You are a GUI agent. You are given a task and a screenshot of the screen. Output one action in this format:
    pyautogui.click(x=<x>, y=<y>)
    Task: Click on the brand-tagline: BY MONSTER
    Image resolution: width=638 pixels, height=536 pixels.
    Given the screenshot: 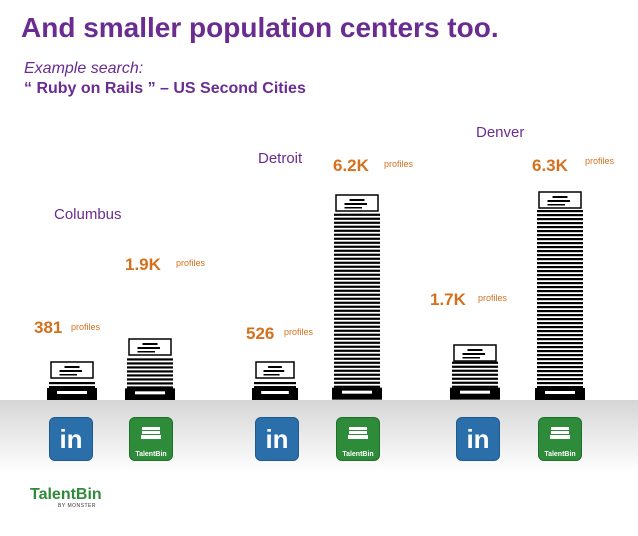 What is the action you would take?
    pyautogui.click(x=77, y=506)
    